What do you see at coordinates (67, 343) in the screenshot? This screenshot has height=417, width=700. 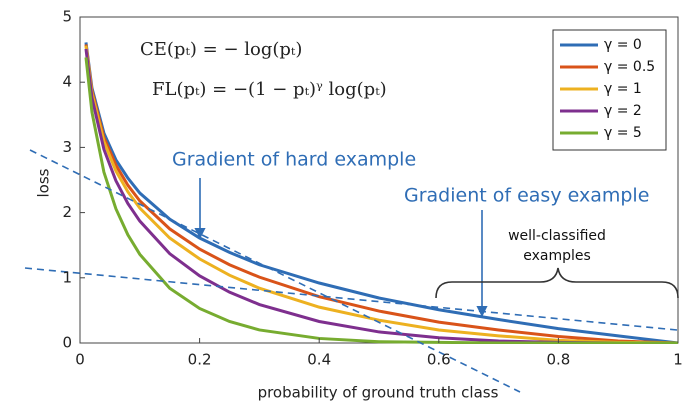 I see `y-tick-label: 0` at bounding box center [67, 343].